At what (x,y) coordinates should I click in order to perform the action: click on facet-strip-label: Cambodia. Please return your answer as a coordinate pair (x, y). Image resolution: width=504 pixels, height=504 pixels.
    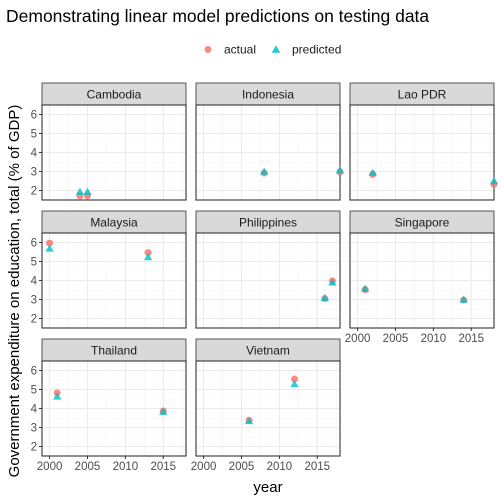
    Looking at the image, I should click on (114, 95).